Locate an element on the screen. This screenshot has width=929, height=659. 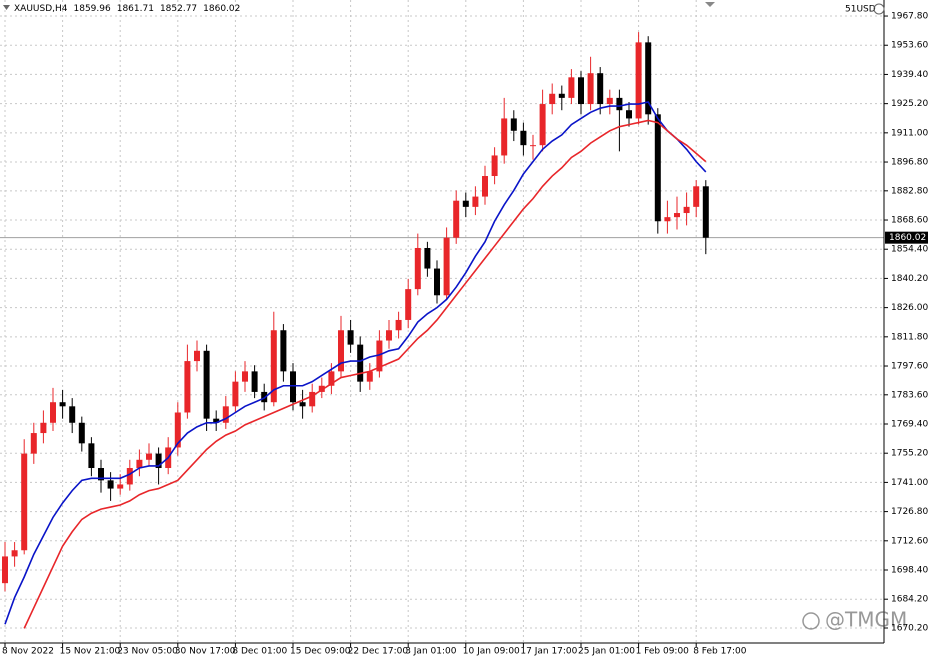
account: 51USD is located at coordinates (860, 10).